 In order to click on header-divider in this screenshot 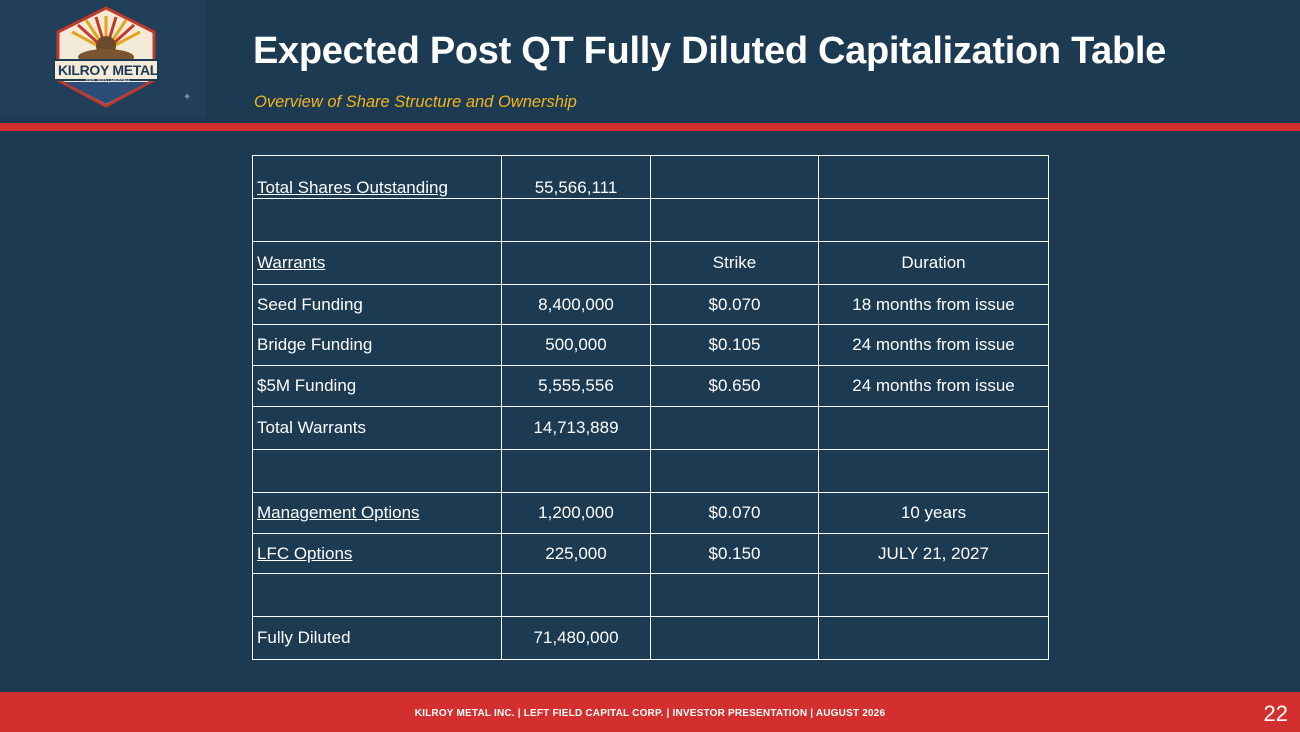, I will do `click(650, 127)`.